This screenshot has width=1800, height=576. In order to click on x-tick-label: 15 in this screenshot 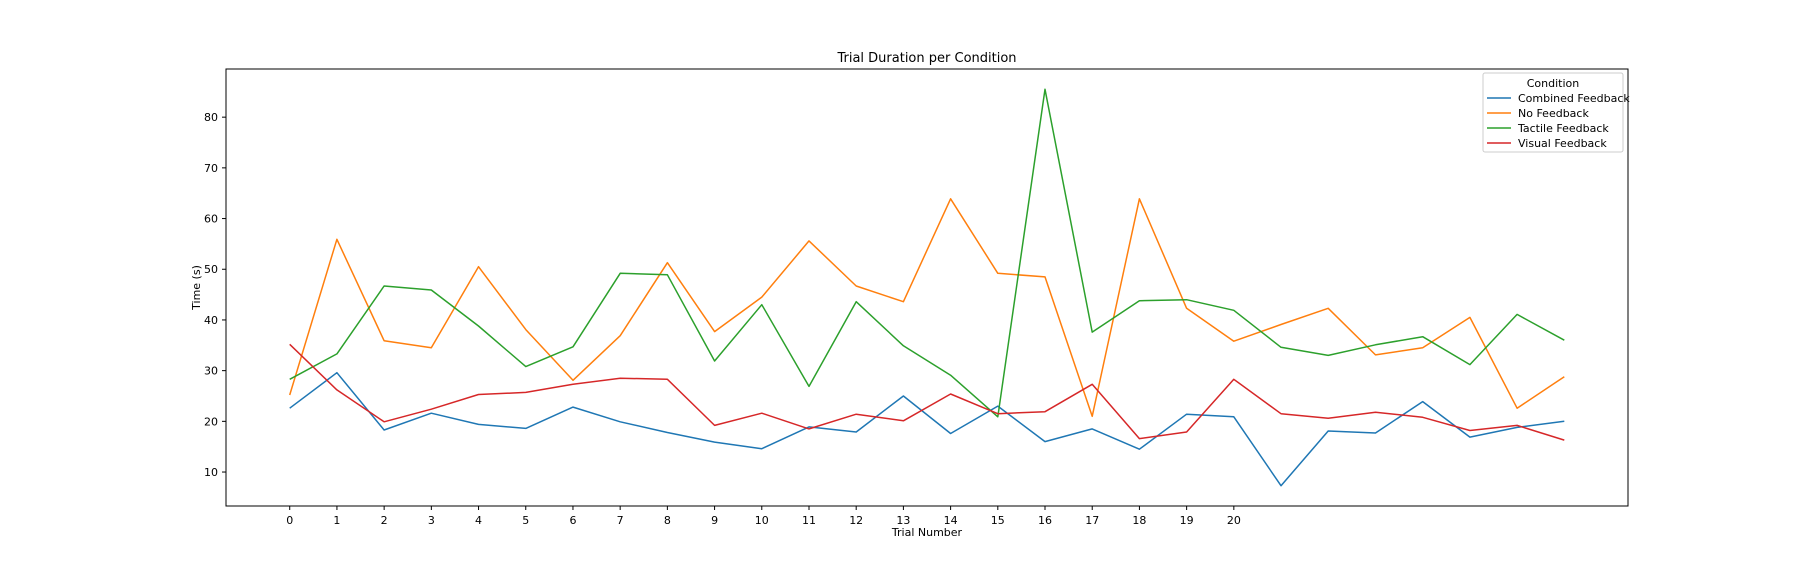, I will do `click(998, 520)`.